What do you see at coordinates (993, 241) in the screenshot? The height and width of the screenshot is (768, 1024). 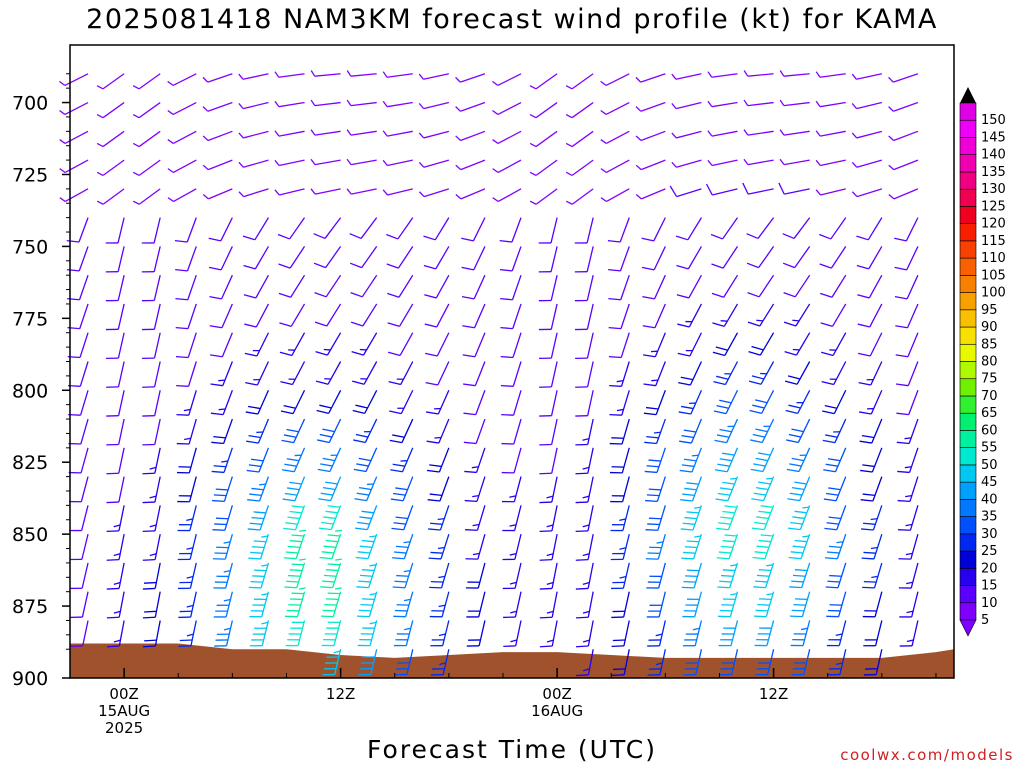 I see `colorbar-label: 115` at bounding box center [993, 241].